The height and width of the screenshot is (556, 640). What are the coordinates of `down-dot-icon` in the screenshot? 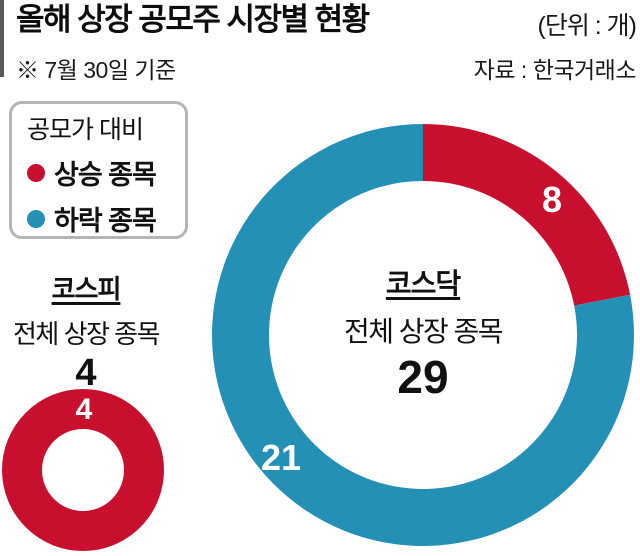 It's located at (36, 218).